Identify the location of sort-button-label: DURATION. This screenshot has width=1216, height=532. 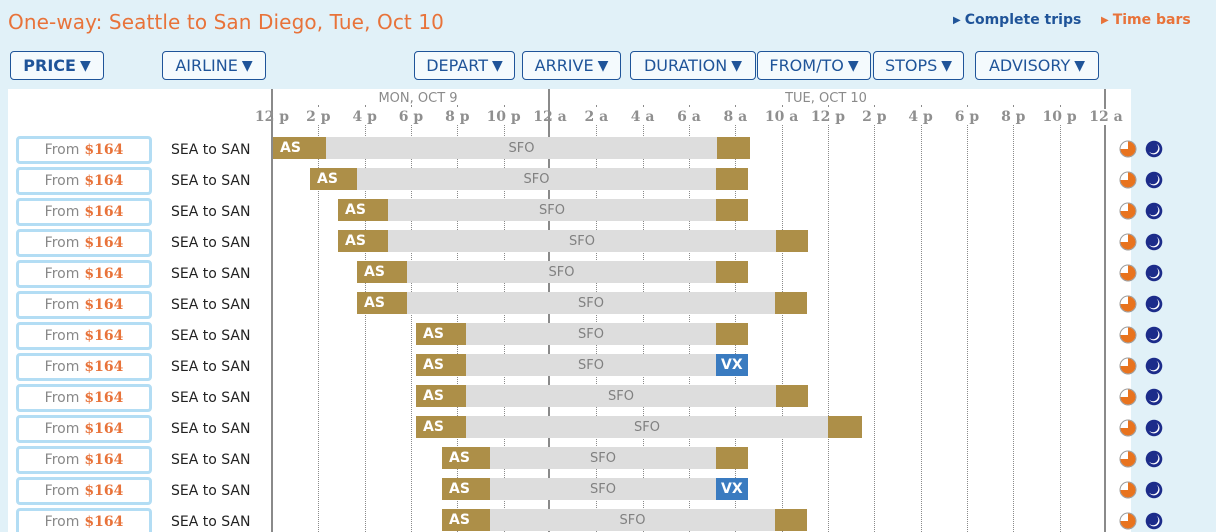
(685, 65).